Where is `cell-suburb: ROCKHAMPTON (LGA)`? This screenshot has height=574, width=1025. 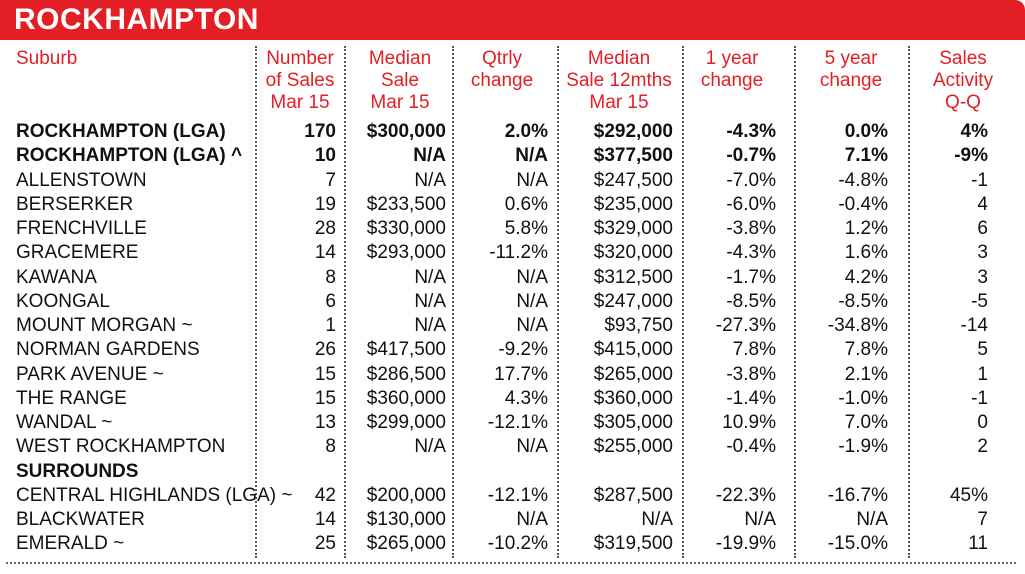
cell-suburb: ROCKHAMPTON (LGA) is located at coordinates (121, 131).